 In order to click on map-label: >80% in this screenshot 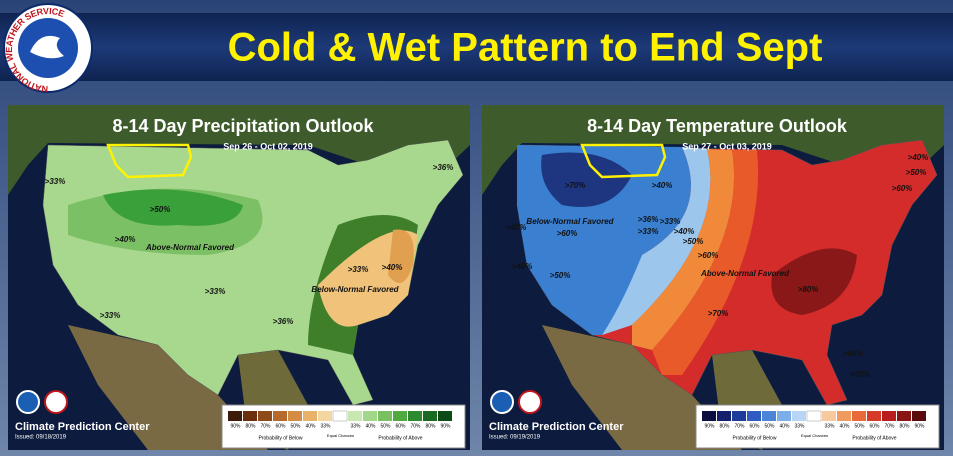, I will do `click(808, 289)`.